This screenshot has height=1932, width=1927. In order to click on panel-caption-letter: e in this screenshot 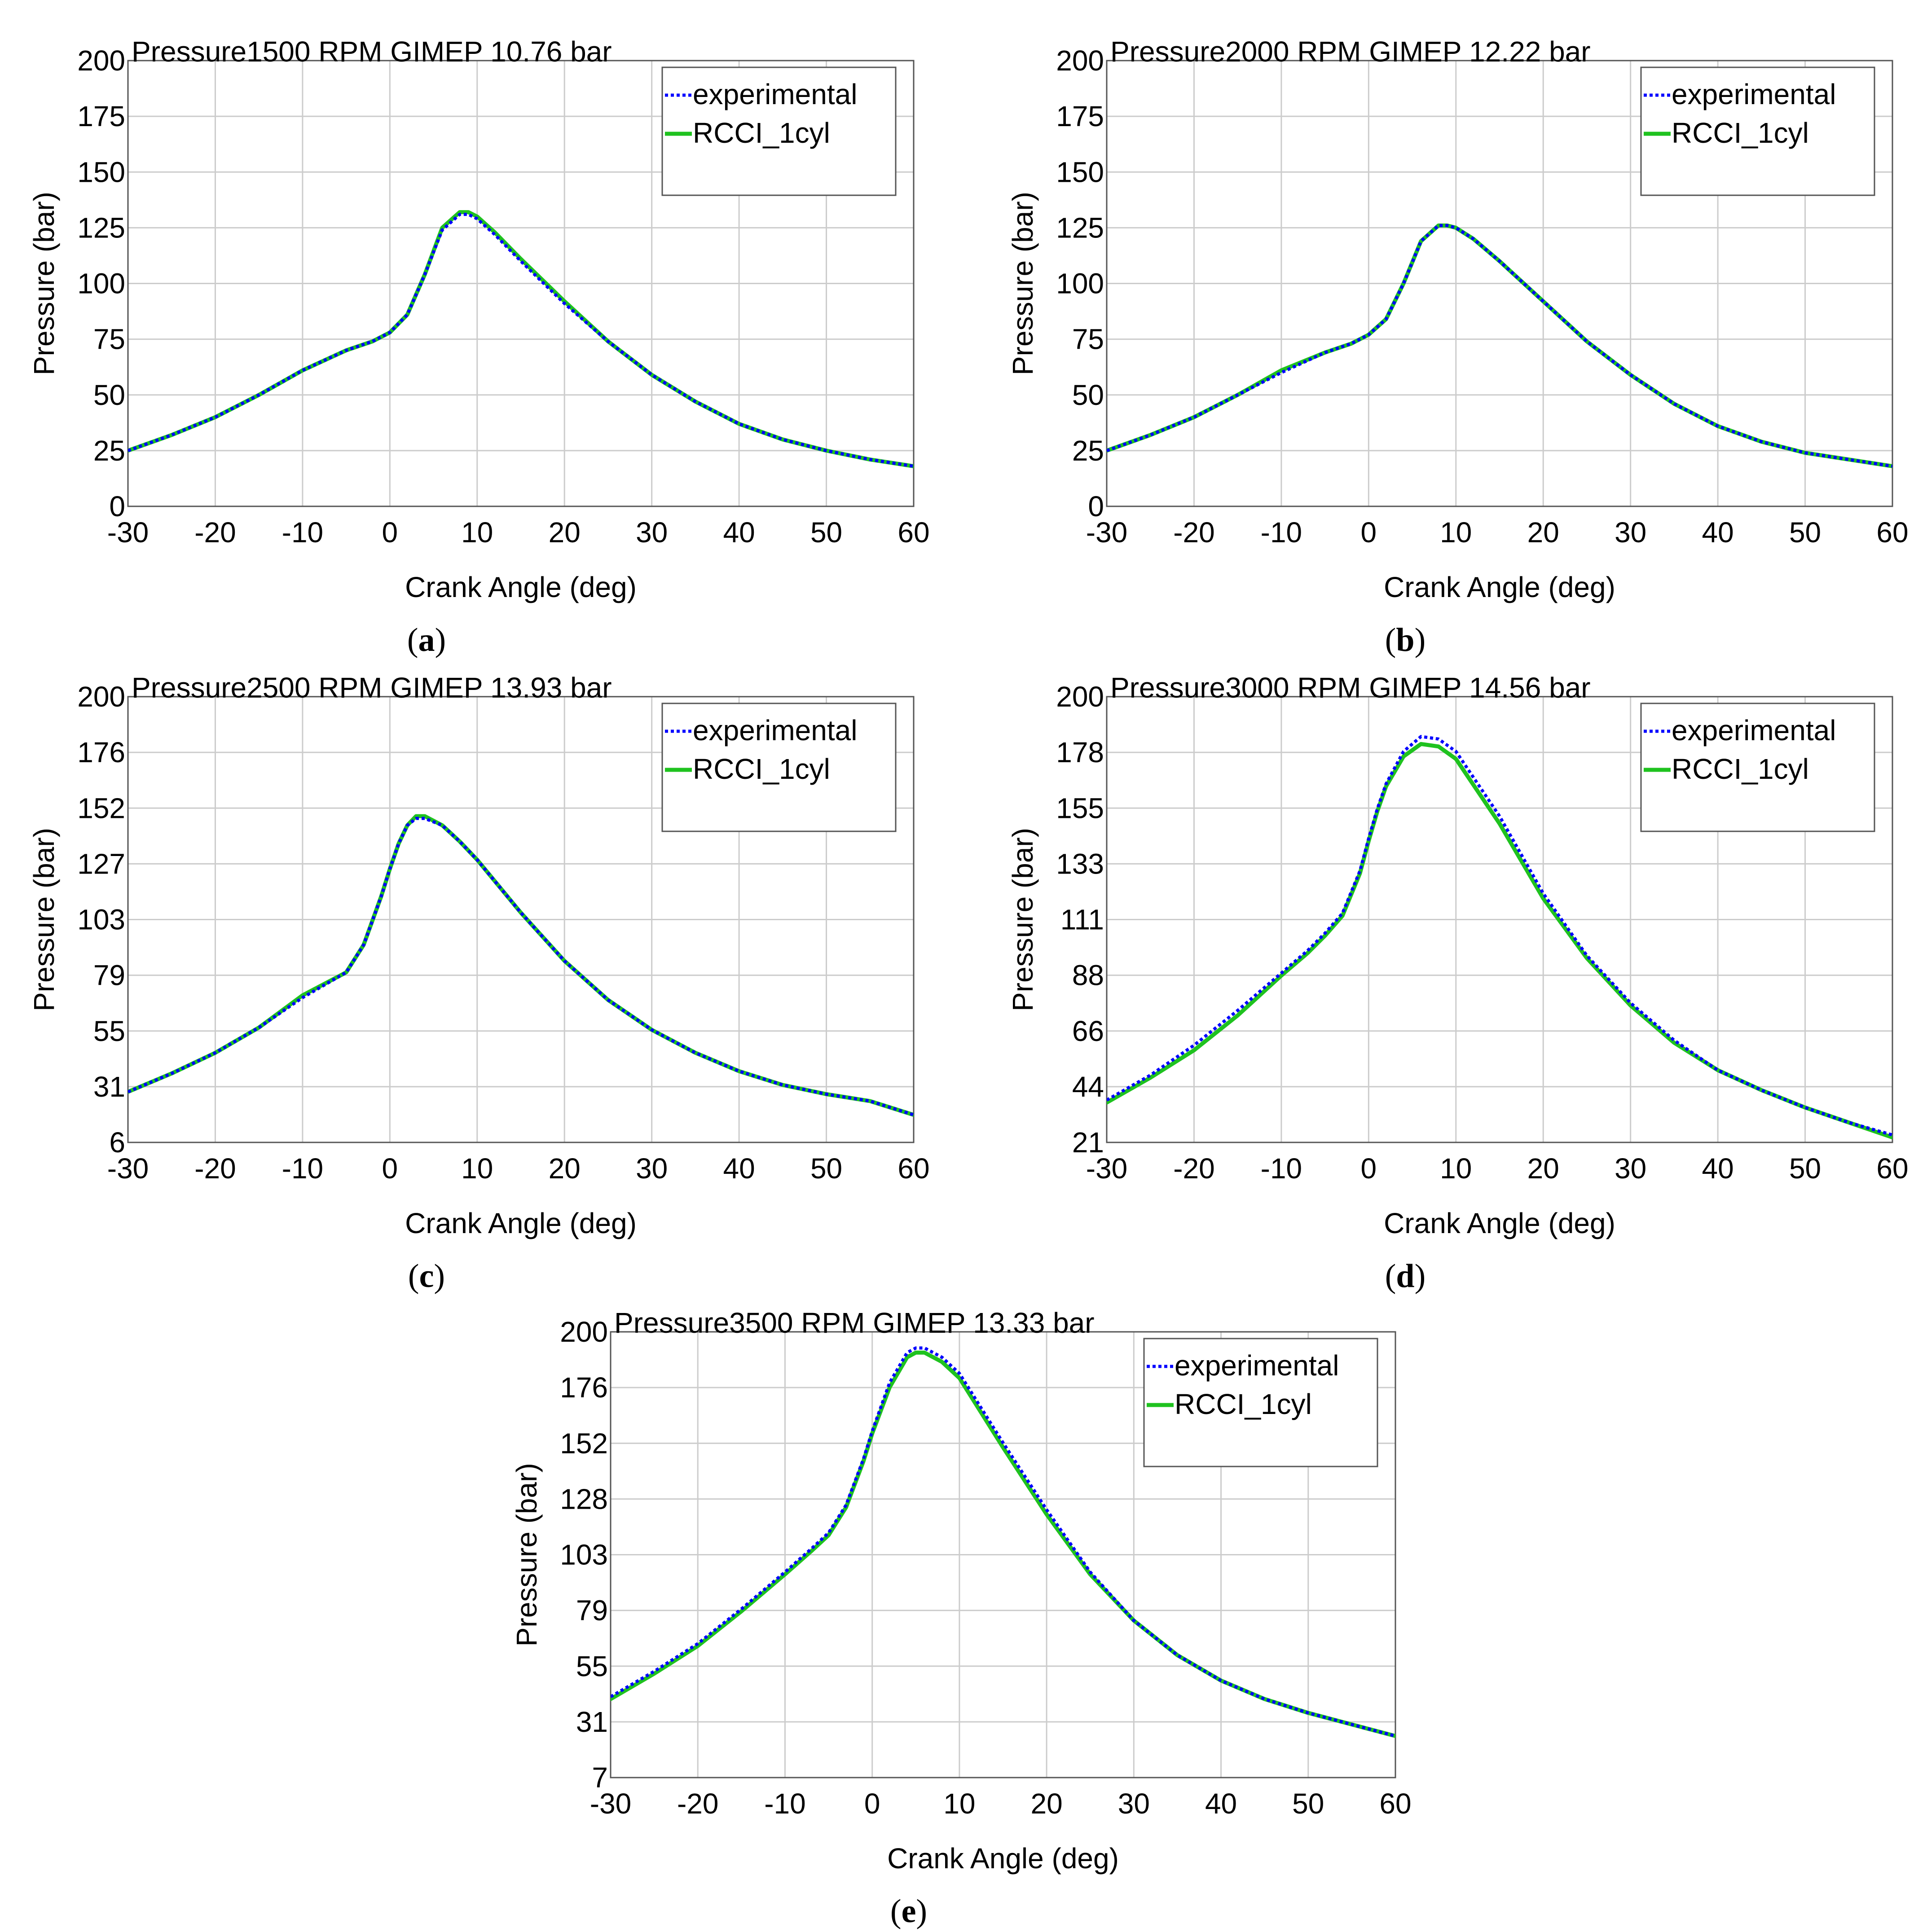, I will do `click(909, 1911)`.